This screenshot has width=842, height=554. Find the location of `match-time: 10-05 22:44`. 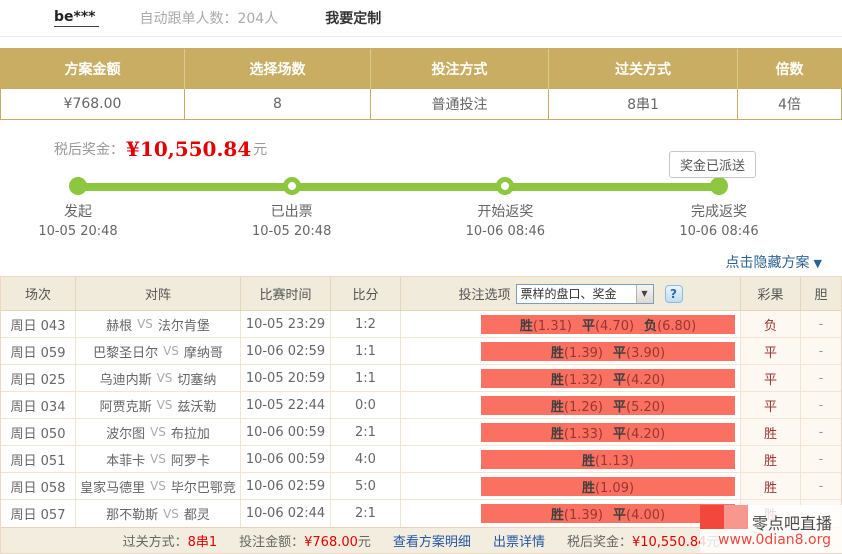

match-time: 10-05 22:44 is located at coordinates (286, 405).